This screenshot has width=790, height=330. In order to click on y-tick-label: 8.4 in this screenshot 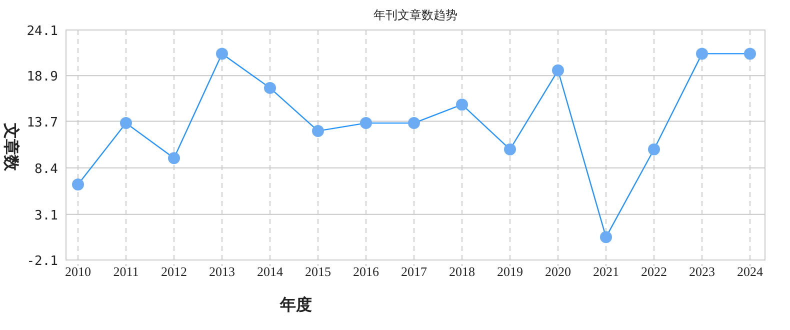, I will do `click(46, 169)`.